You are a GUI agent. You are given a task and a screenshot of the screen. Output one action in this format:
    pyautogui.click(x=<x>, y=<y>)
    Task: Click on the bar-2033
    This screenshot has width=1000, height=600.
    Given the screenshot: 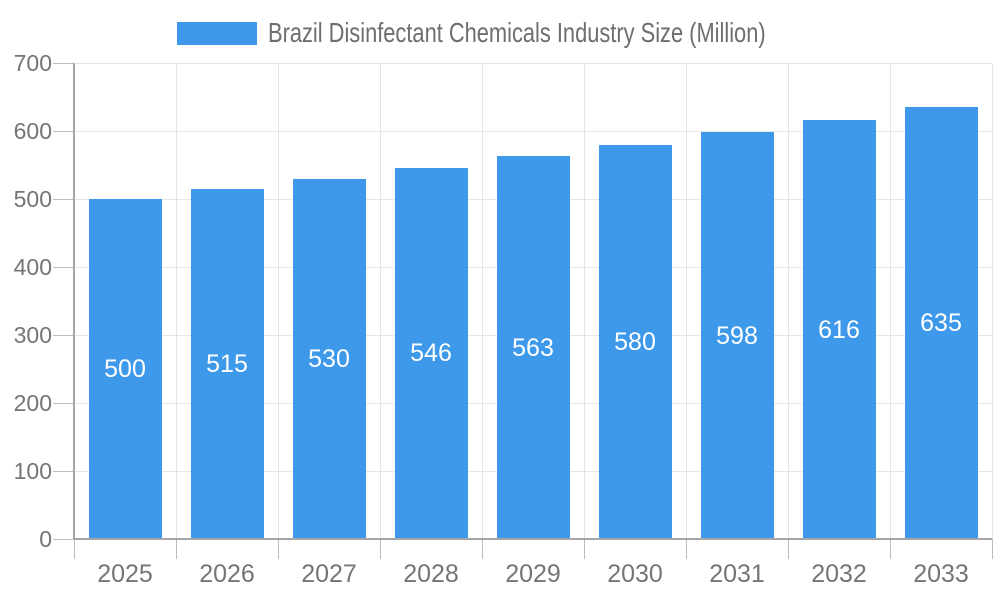 What is the action you would take?
    pyautogui.click(x=941, y=323)
    